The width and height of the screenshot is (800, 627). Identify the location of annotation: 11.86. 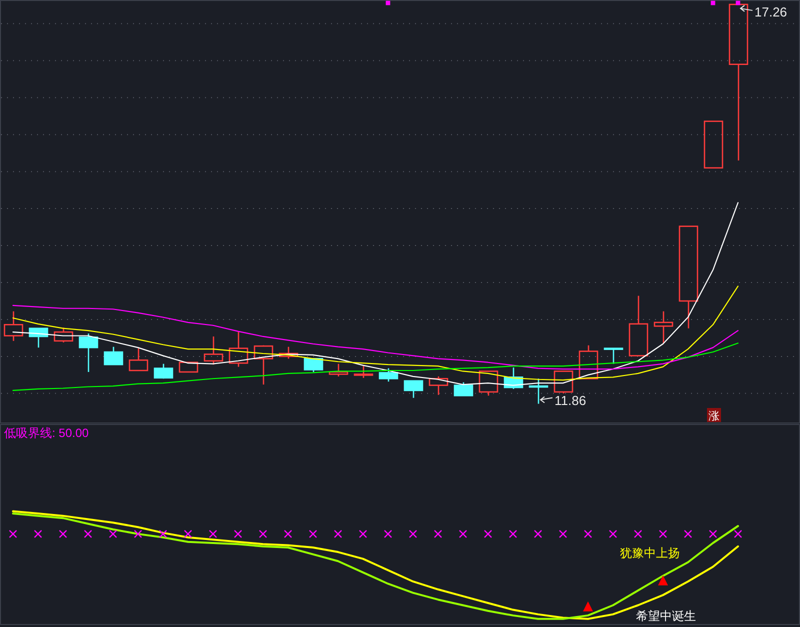
(570, 400).